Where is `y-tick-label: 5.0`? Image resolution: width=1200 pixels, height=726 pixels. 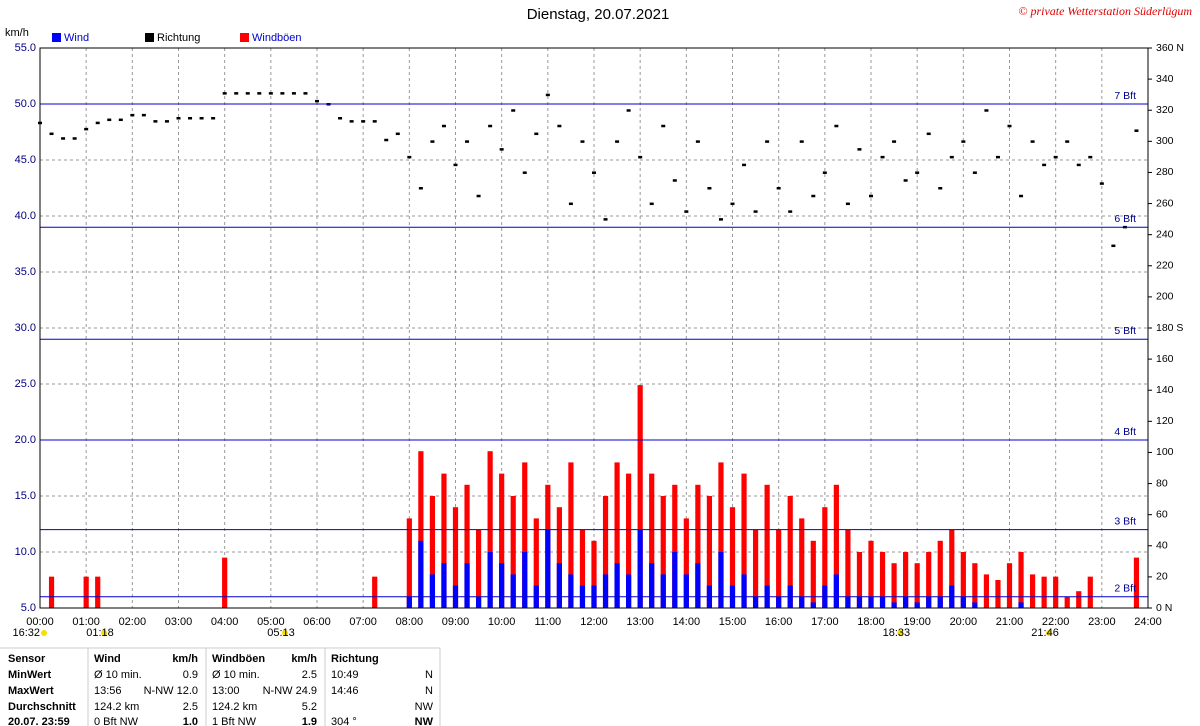
y-tick-label: 5.0 is located at coordinates (28, 608).